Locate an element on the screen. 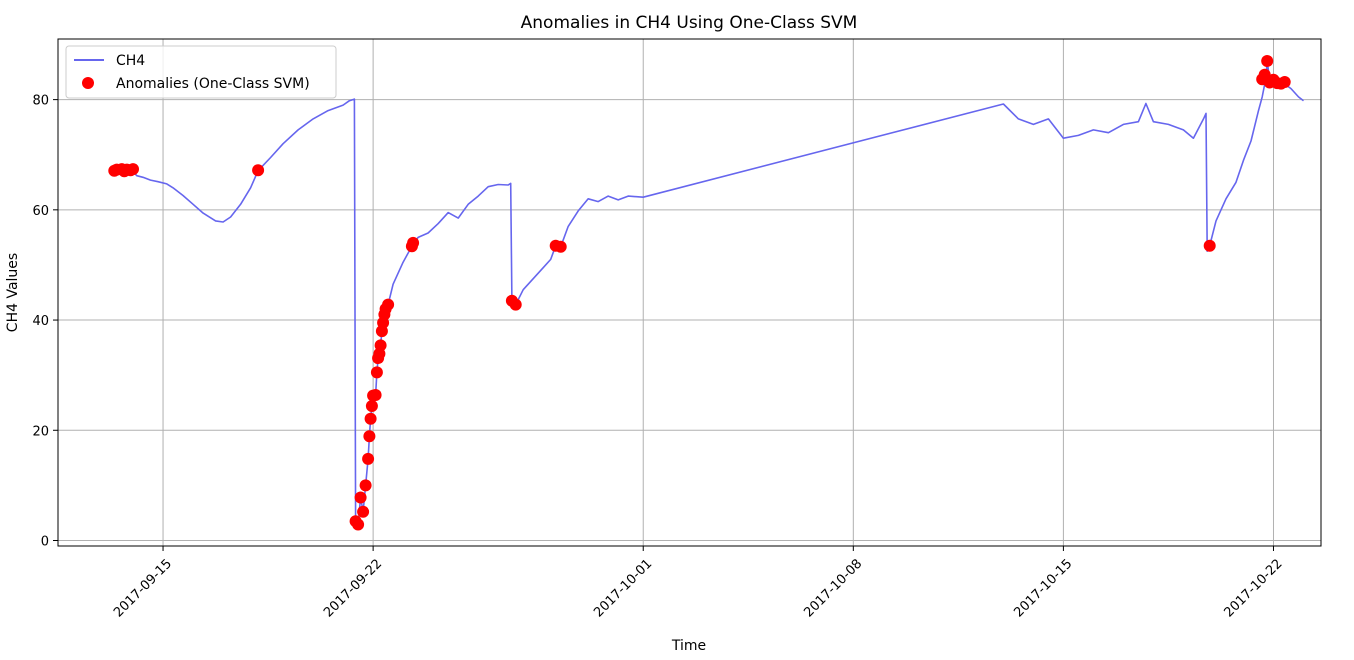  legend-label-anomalies: Anomalies (One-Class SVM) is located at coordinates (213, 84).